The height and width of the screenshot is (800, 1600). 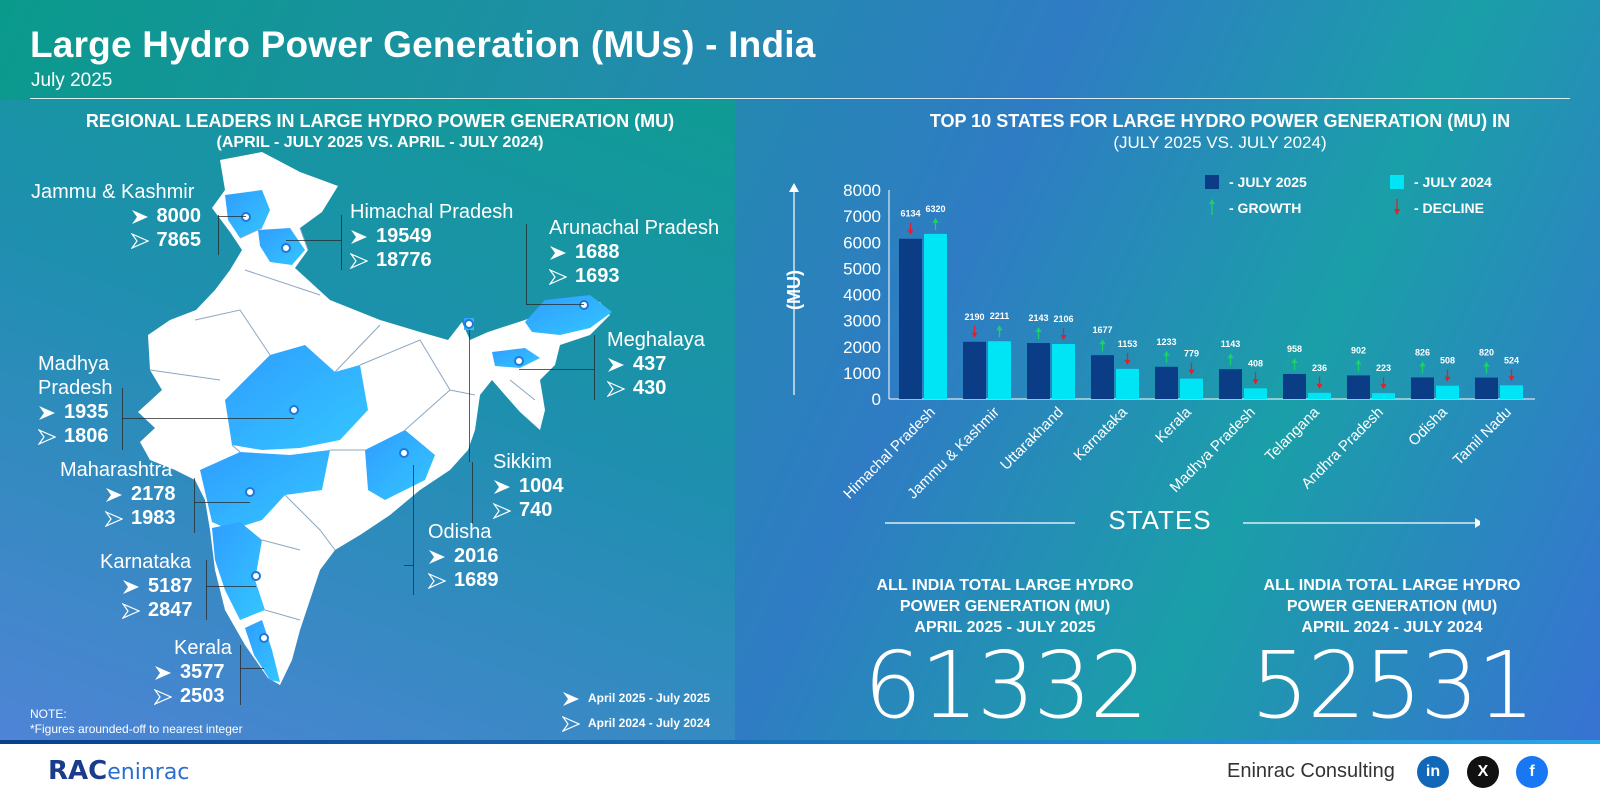 I want to click on y-tick-label: 2000, so click(x=862, y=347).